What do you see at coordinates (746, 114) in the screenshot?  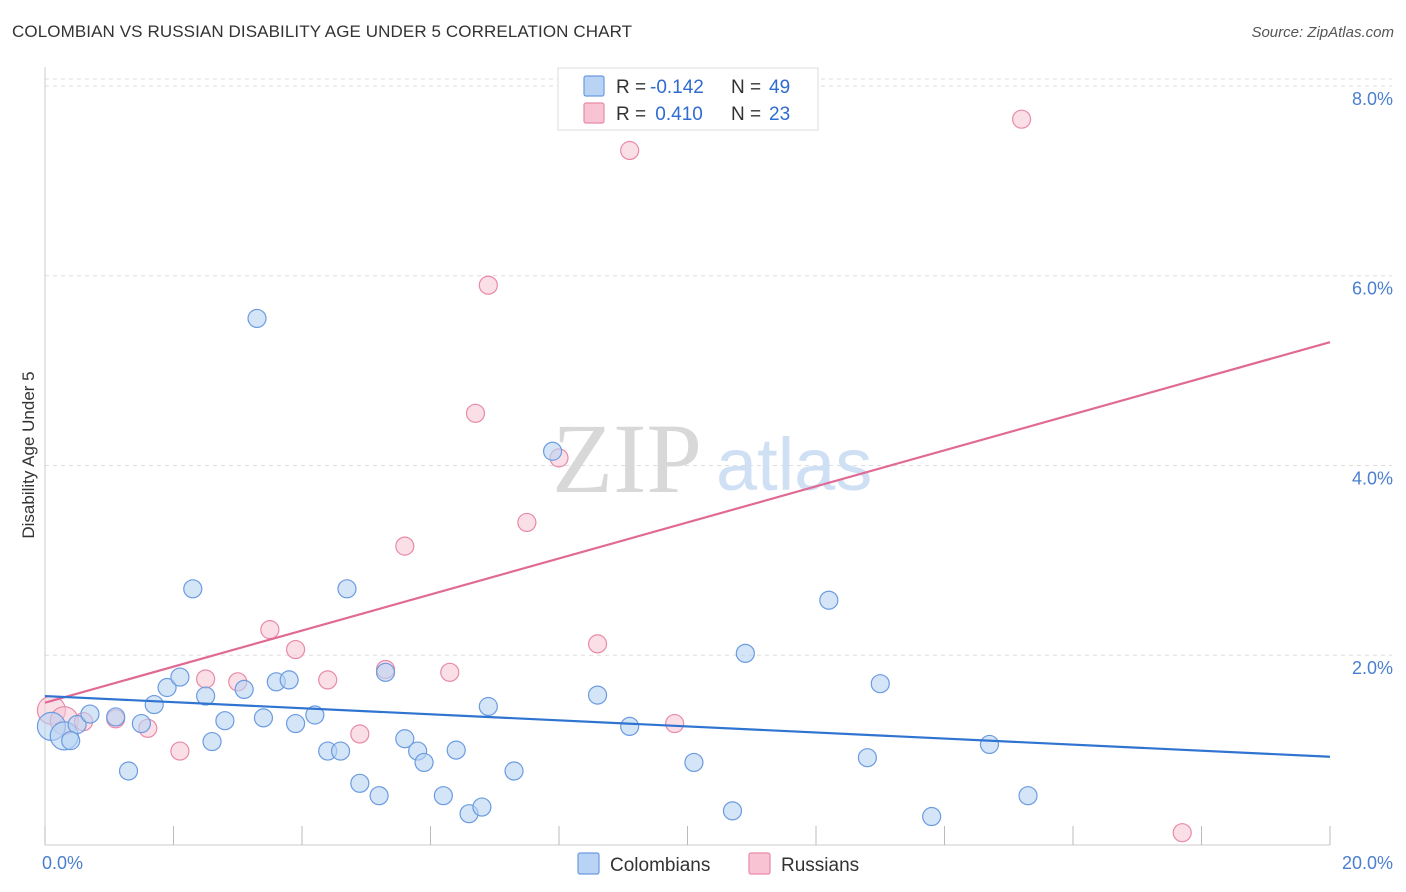 I see `legend-n-label-russians: N =` at bounding box center [746, 114].